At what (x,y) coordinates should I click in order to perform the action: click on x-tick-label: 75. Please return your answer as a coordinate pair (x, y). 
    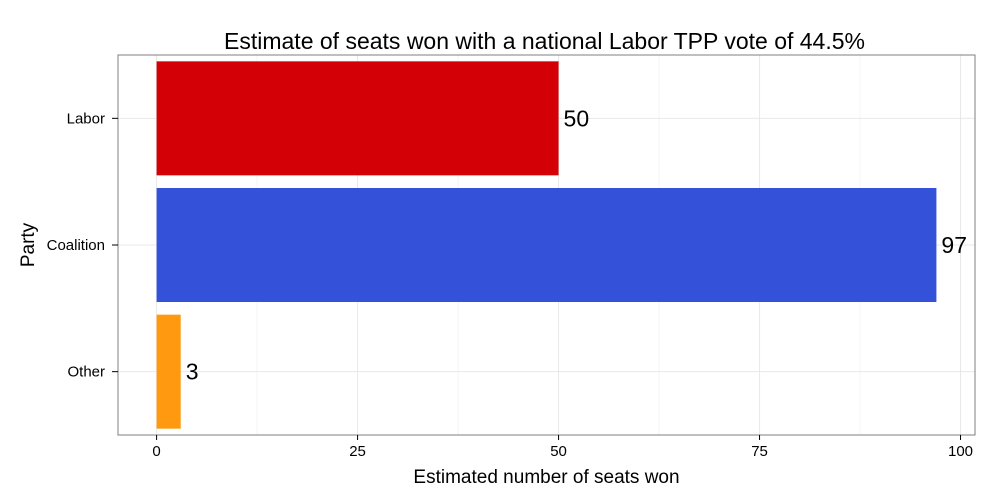
    Looking at the image, I should click on (759, 451).